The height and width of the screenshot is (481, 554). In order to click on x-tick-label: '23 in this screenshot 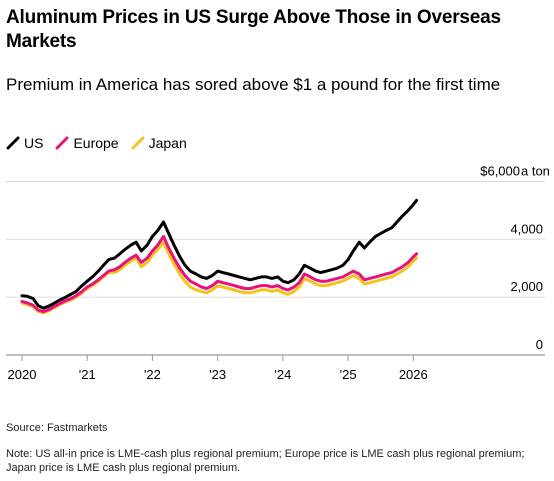, I will do `click(217, 374)`.